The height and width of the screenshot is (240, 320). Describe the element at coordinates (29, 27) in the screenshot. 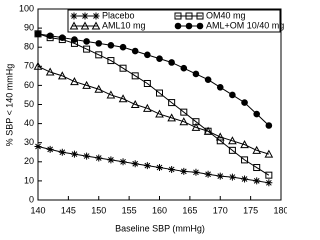

I see `y-tick-label: 90` at that location.